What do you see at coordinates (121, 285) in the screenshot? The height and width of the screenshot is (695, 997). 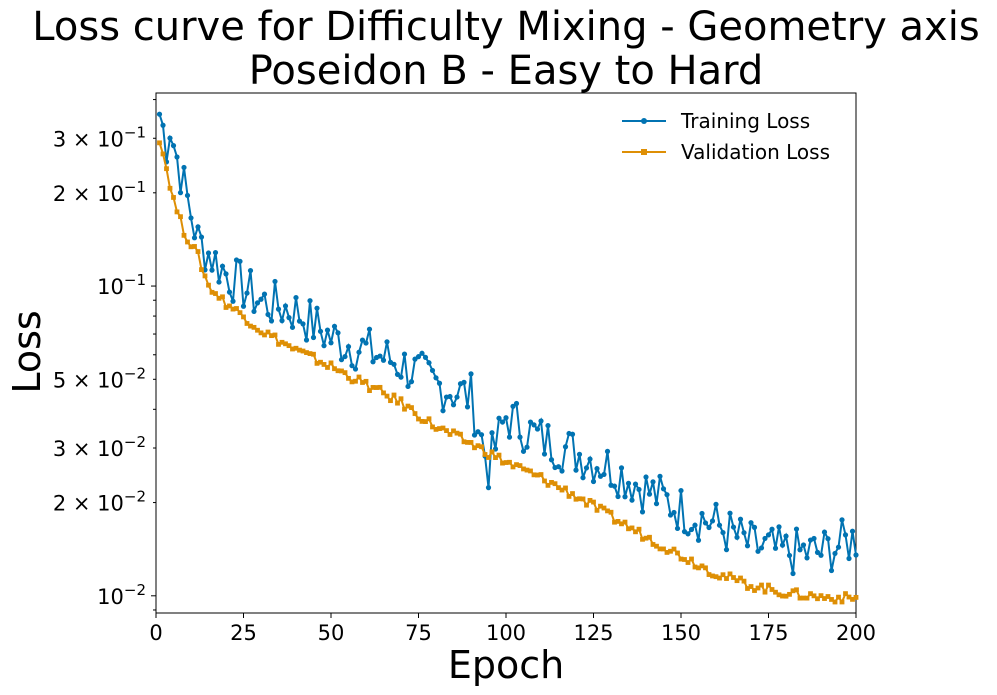 I see `y-tick-label: 10−1` at bounding box center [121, 285].